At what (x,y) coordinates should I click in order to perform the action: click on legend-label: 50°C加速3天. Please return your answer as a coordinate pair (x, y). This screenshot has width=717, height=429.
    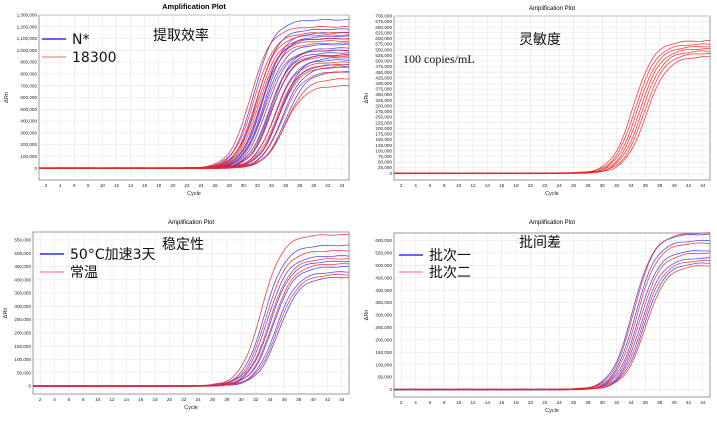
    Looking at the image, I should click on (113, 255).